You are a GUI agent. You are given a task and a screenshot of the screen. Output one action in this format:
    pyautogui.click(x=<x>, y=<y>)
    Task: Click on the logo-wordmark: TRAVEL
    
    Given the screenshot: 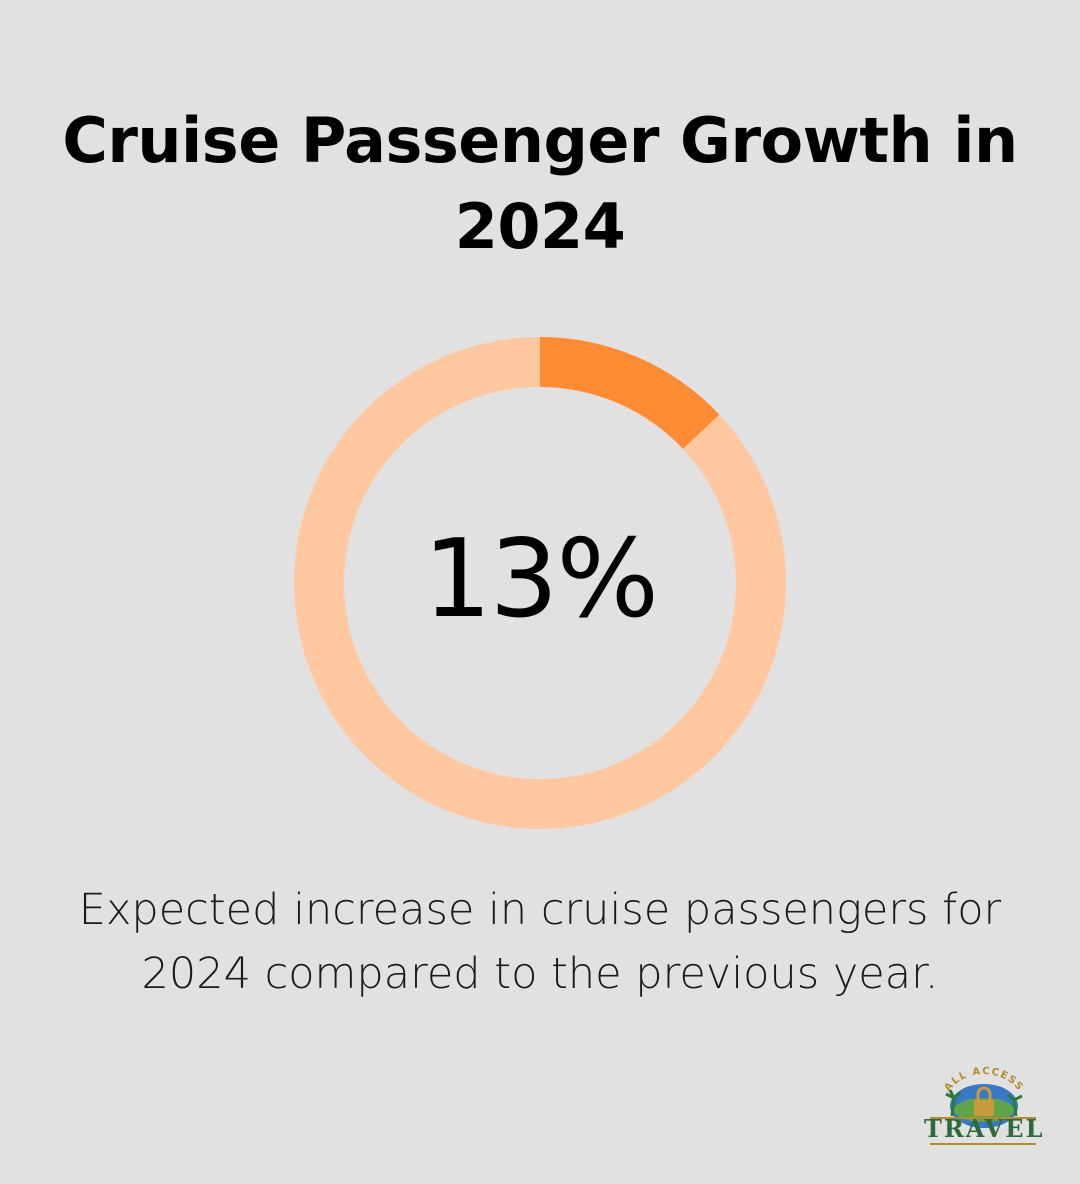 What is the action you would take?
    pyautogui.click(x=984, y=1128)
    